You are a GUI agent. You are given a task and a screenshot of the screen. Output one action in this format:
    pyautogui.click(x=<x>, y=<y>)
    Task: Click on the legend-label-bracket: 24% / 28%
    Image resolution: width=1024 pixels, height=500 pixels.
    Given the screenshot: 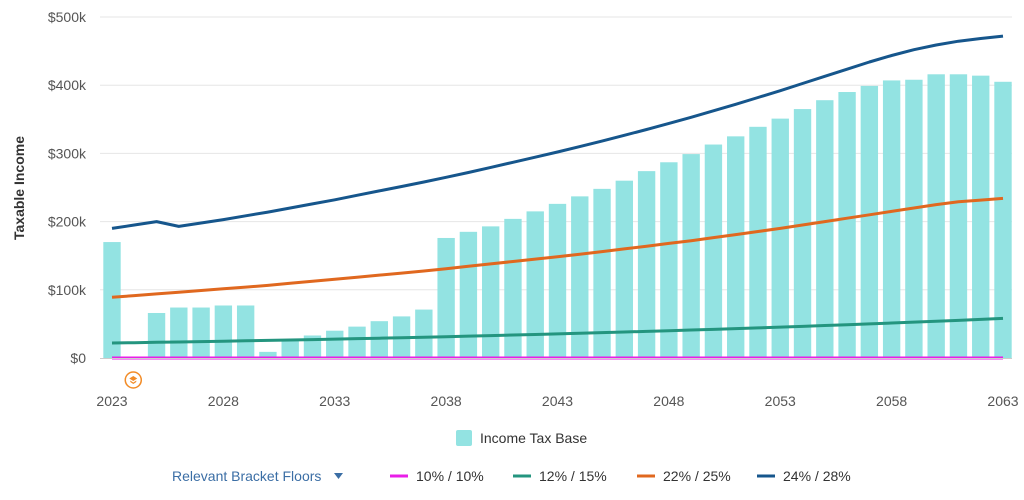 What is the action you would take?
    pyautogui.click(x=817, y=476)
    